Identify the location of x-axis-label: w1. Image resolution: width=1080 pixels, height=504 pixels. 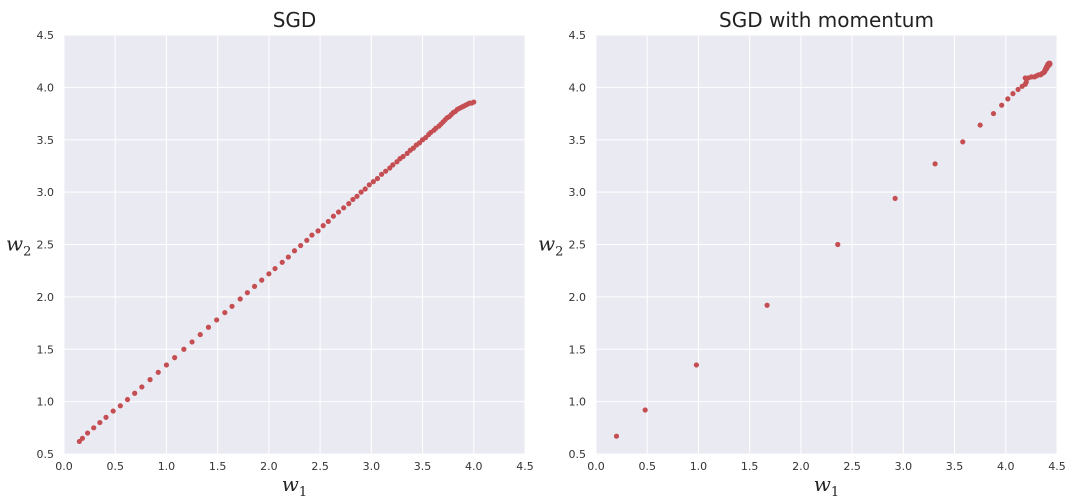
(826, 486).